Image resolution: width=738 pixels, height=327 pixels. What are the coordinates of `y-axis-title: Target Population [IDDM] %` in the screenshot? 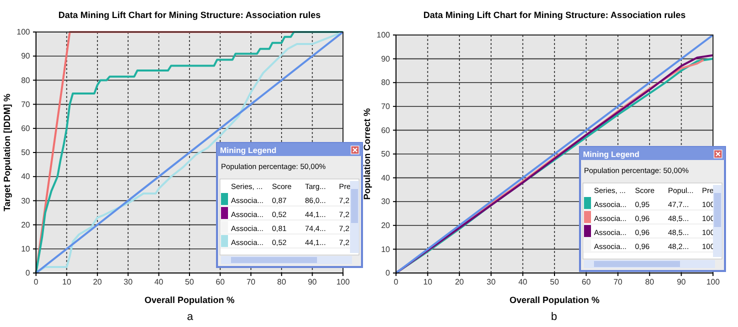 It's located at (7, 153).